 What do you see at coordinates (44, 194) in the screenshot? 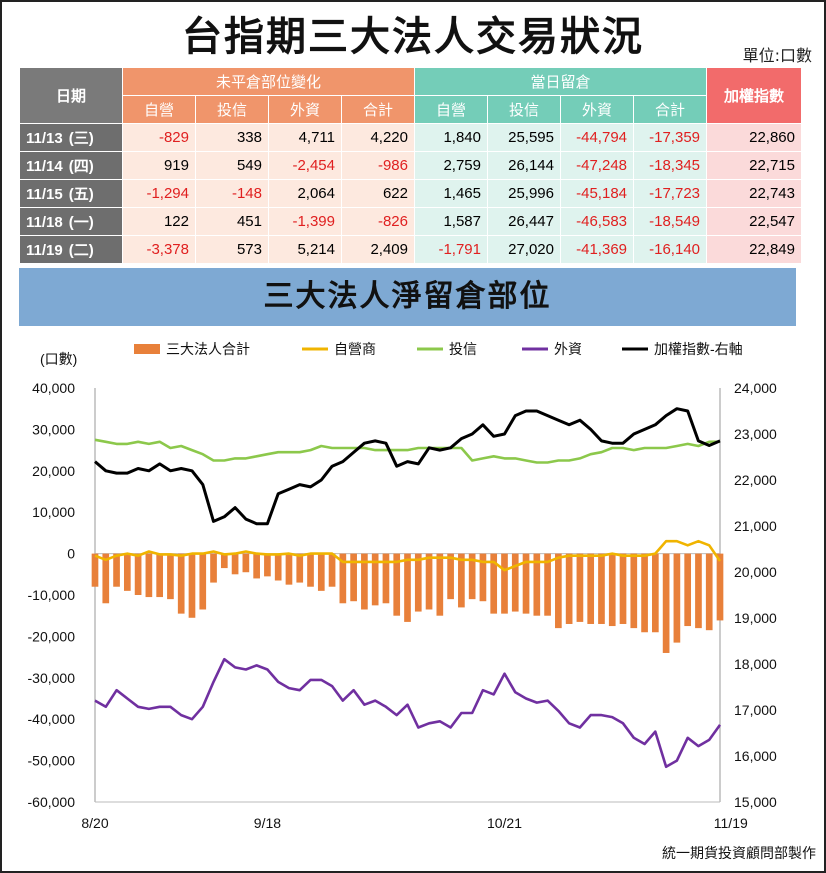
I see `date-value: 11/15` at bounding box center [44, 194].